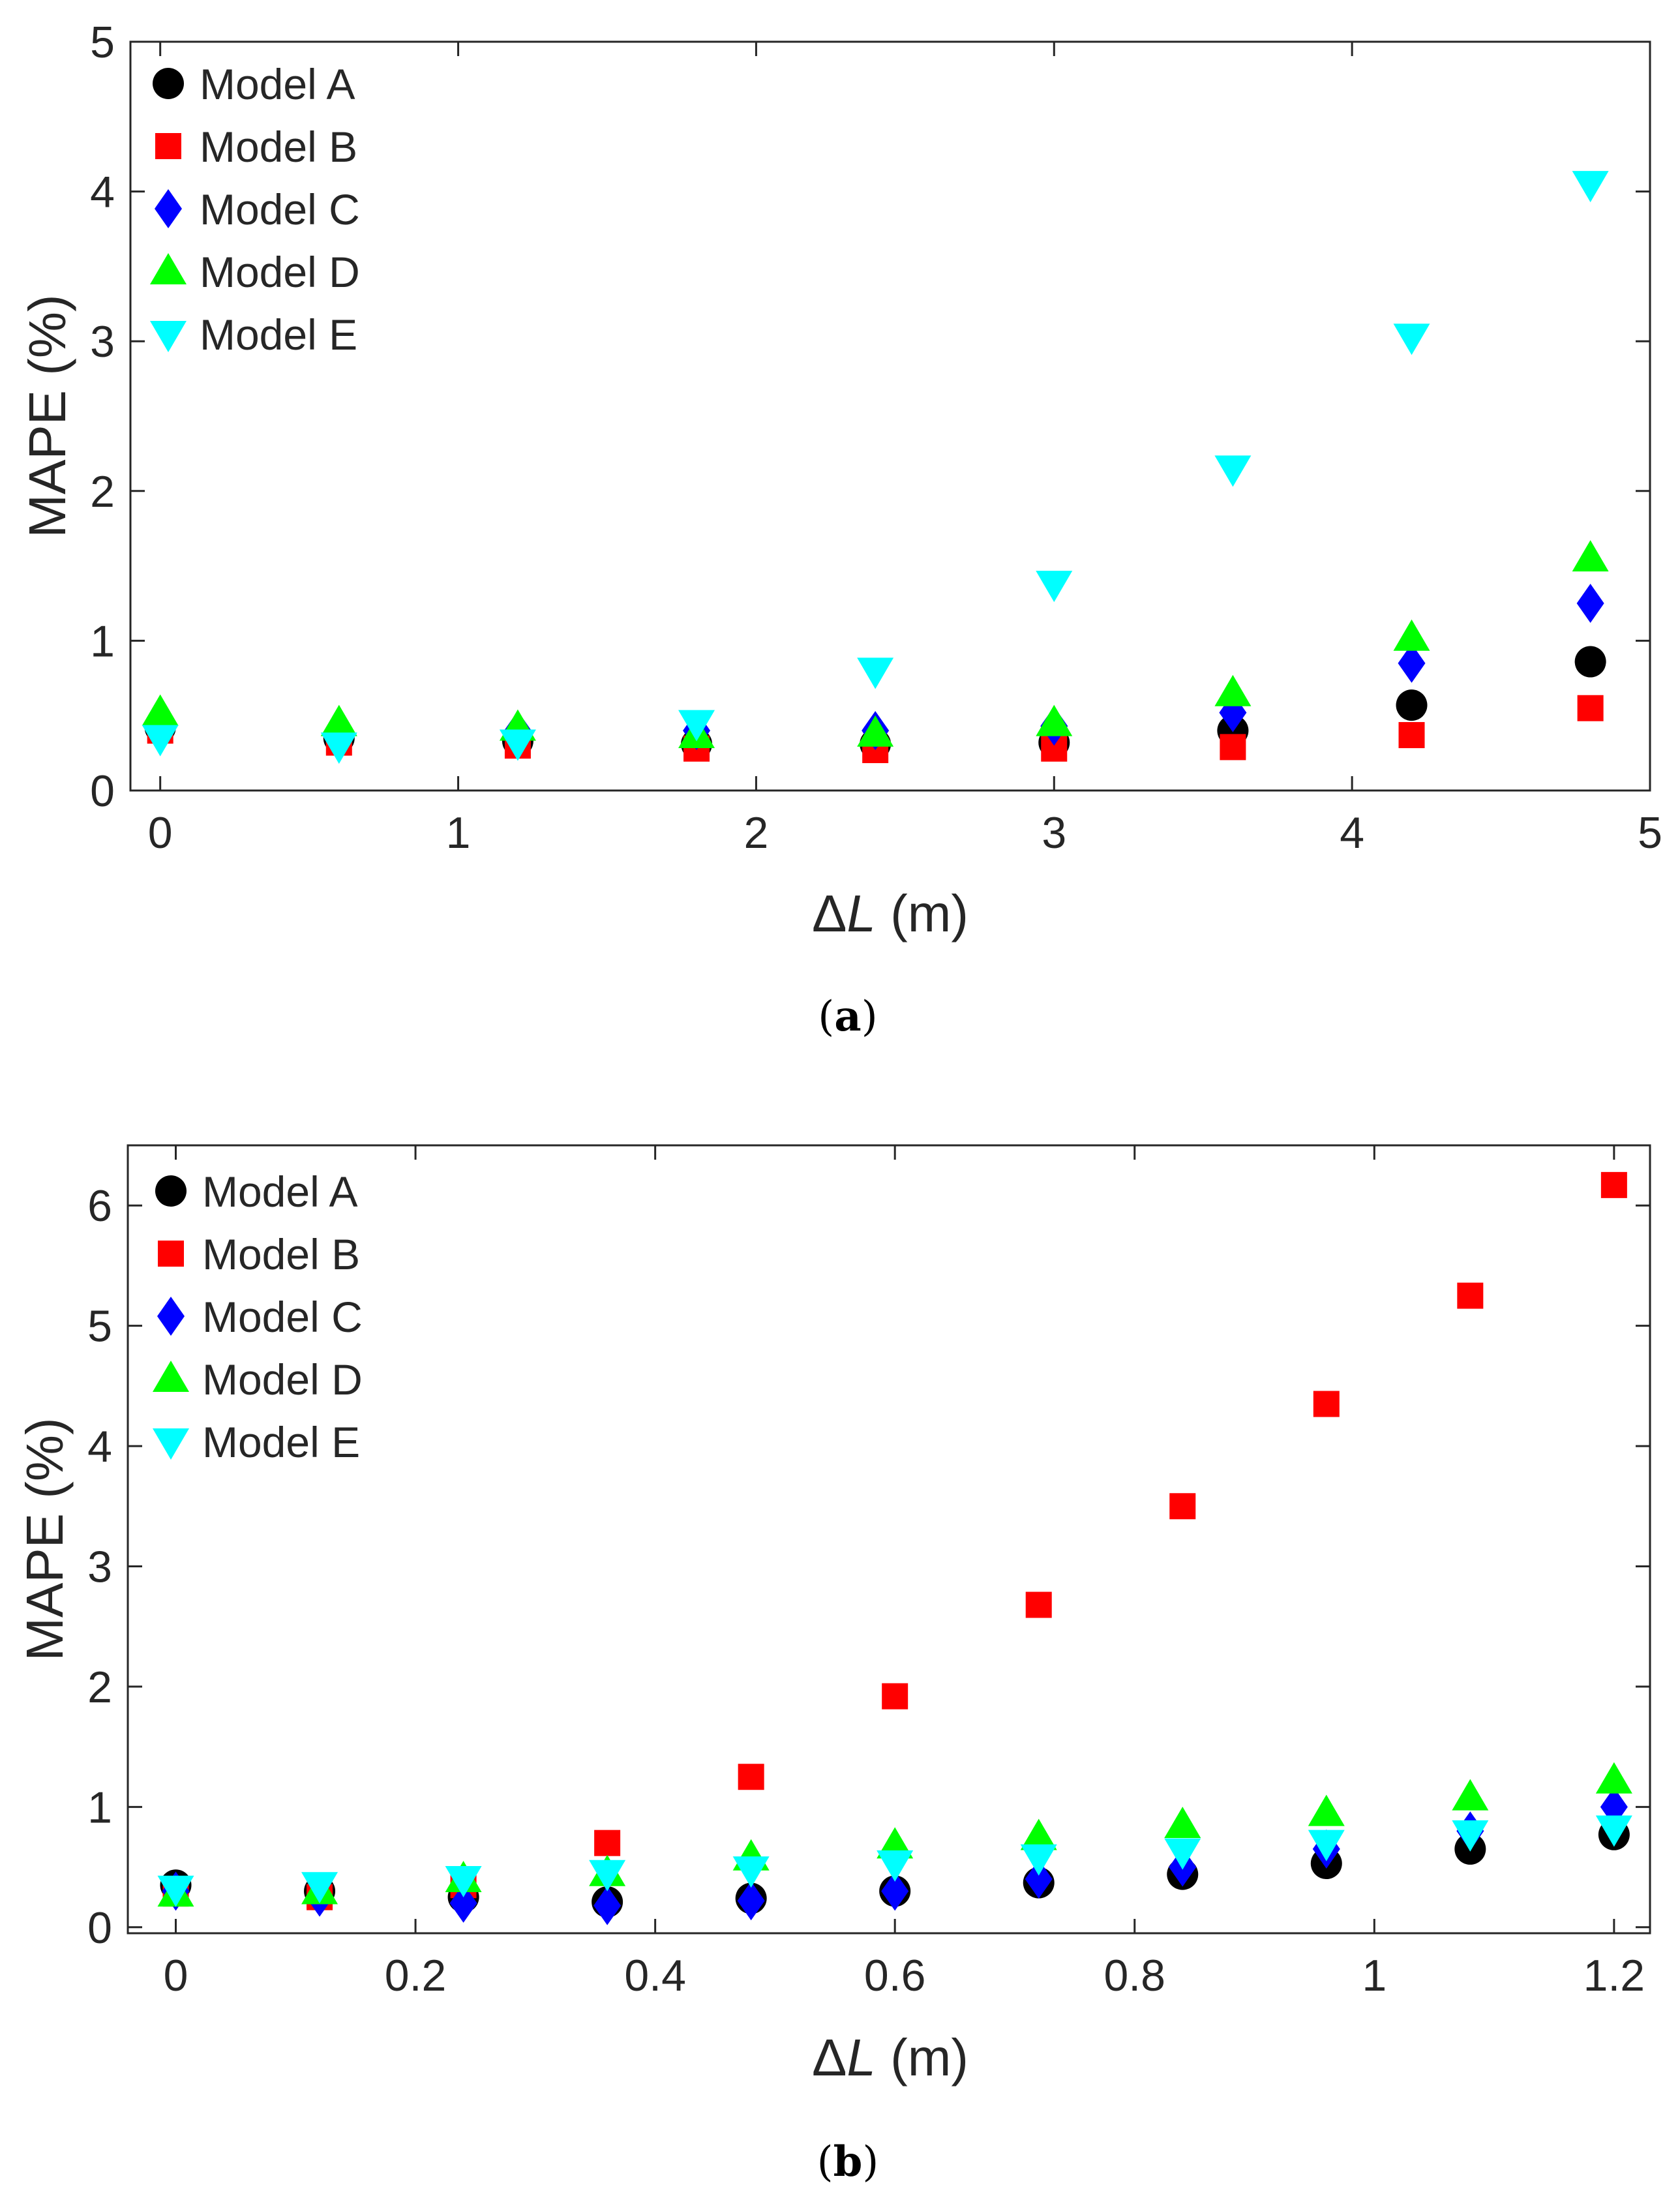 The height and width of the screenshot is (2200, 1680). What do you see at coordinates (1054, 833) in the screenshot?
I see `x-tick-label: 3` at bounding box center [1054, 833].